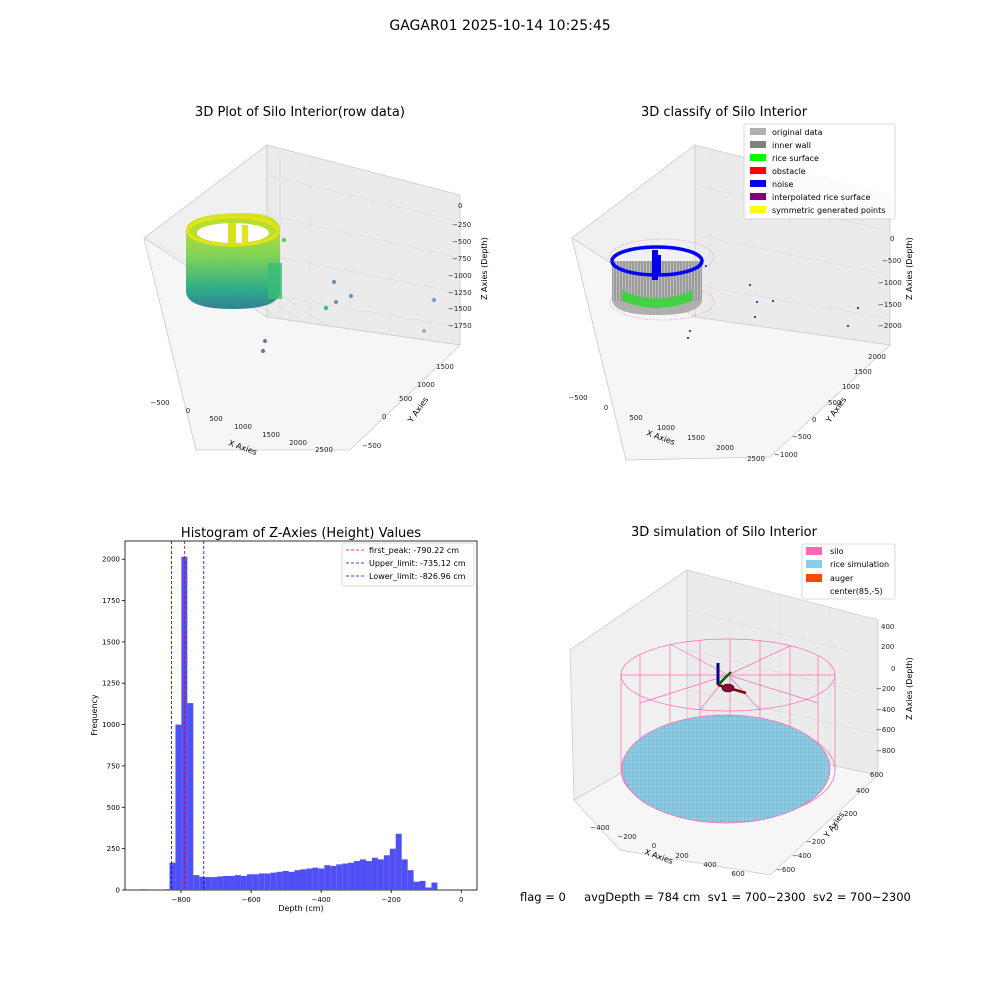  Describe the element at coordinates (801, 437) in the screenshot. I see `classify-y-tick: −500` at that location.